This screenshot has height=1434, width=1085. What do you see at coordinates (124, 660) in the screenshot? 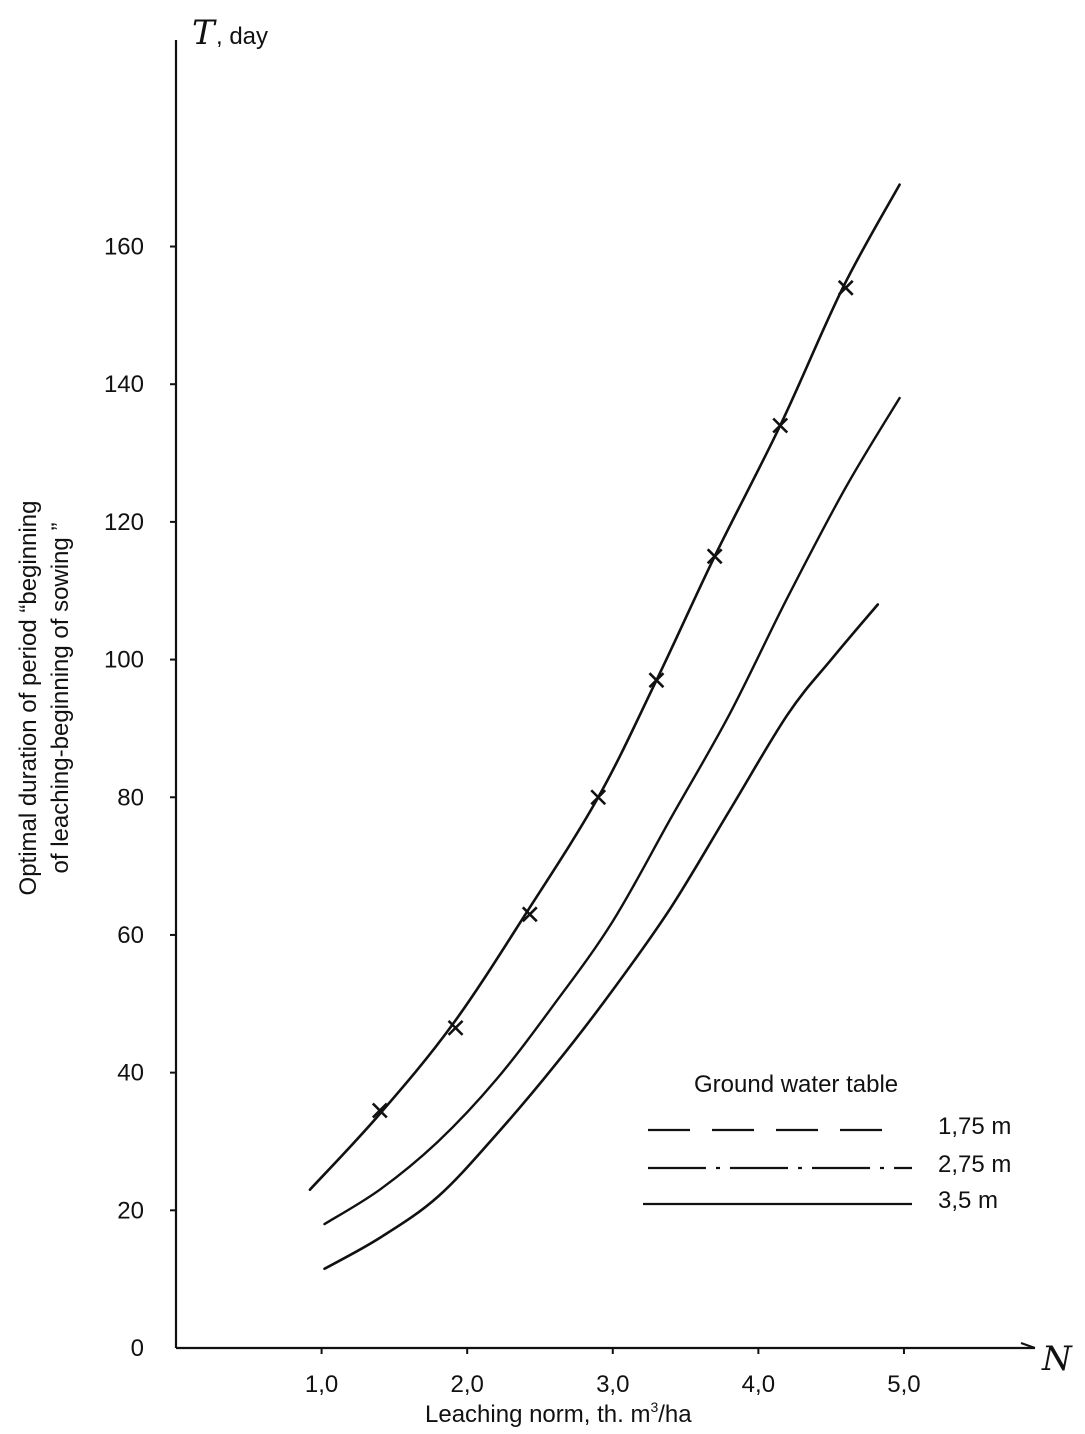
I see `y-tick-label: 100` at bounding box center [124, 660].